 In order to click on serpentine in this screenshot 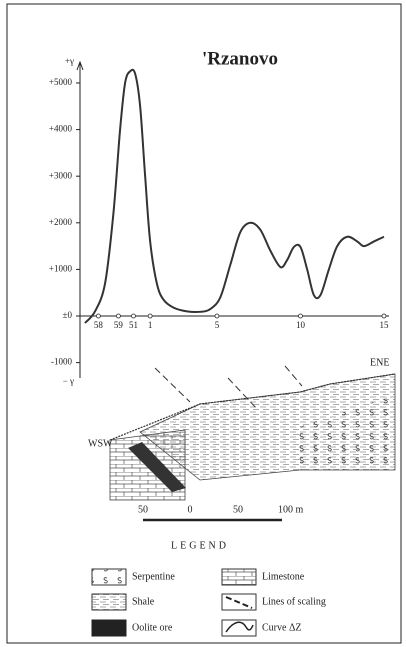, I will do `click(342, 432)`.